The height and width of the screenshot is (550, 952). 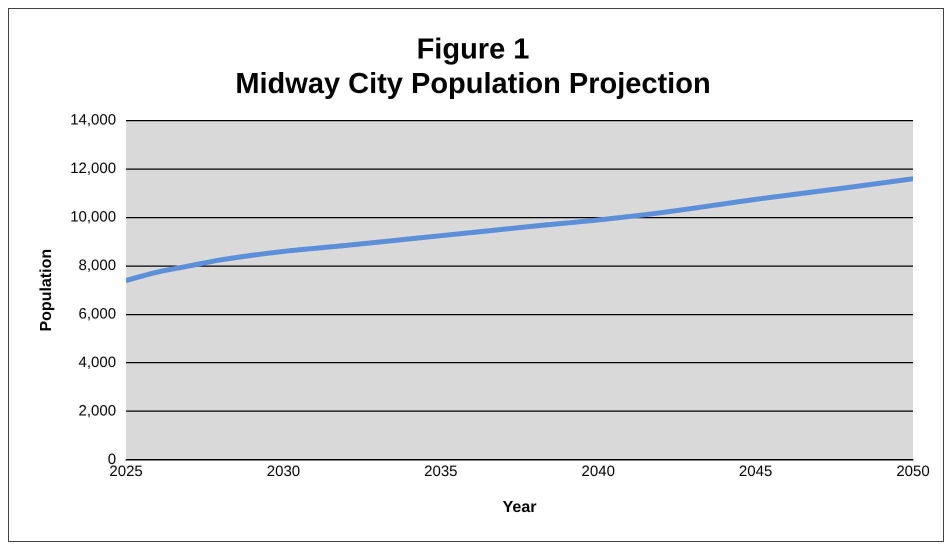 What do you see at coordinates (283, 471) in the screenshot?
I see `x-tick-label: 2030` at bounding box center [283, 471].